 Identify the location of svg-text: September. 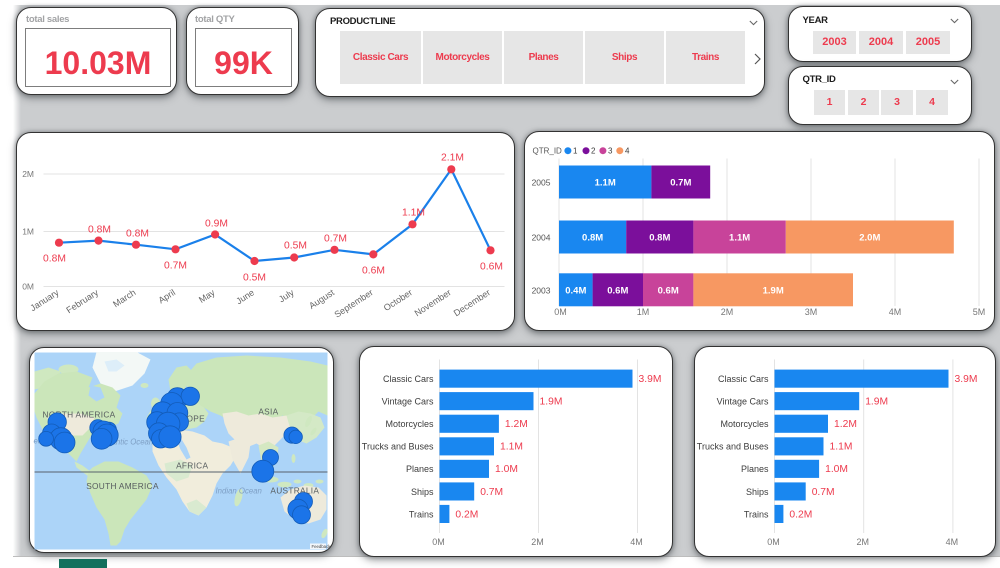
(354, 303).